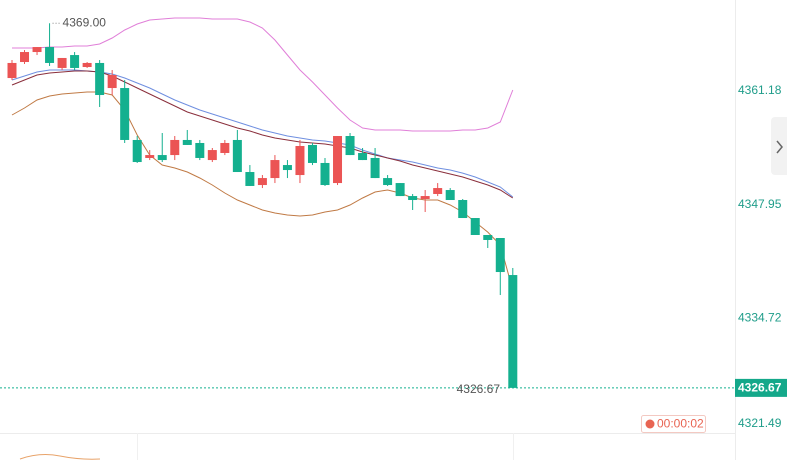 This screenshot has height=460, width=787. Describe the element at coordinates (760, 423) in the screenshot. I see `y-tick-label: 4321.49` at that location.